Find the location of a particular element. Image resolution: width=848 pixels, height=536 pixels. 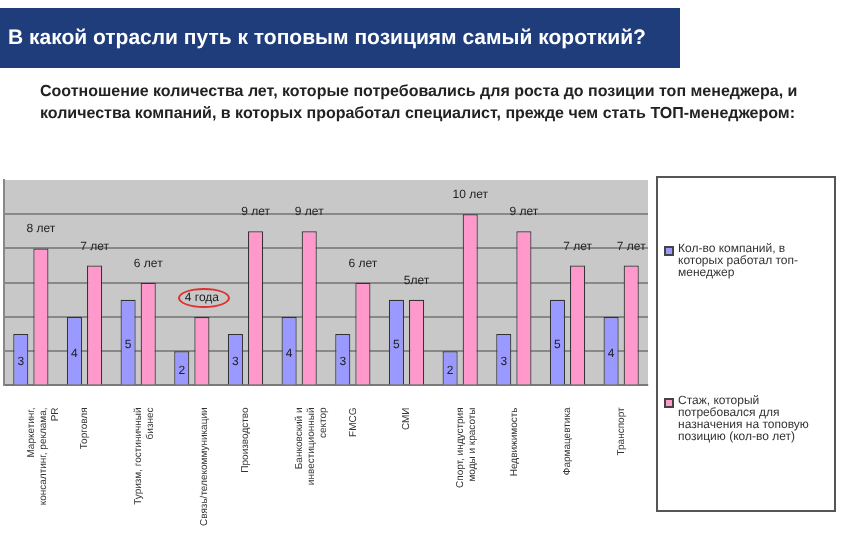

chart-subtitle: Соотношение количества лет, которые потребовались для роста до позиции топ менеджера, и количества компаний, в которых проработал специалист, прежде чем стать ТОП-менеджером: is located at coordinates (420, 102).